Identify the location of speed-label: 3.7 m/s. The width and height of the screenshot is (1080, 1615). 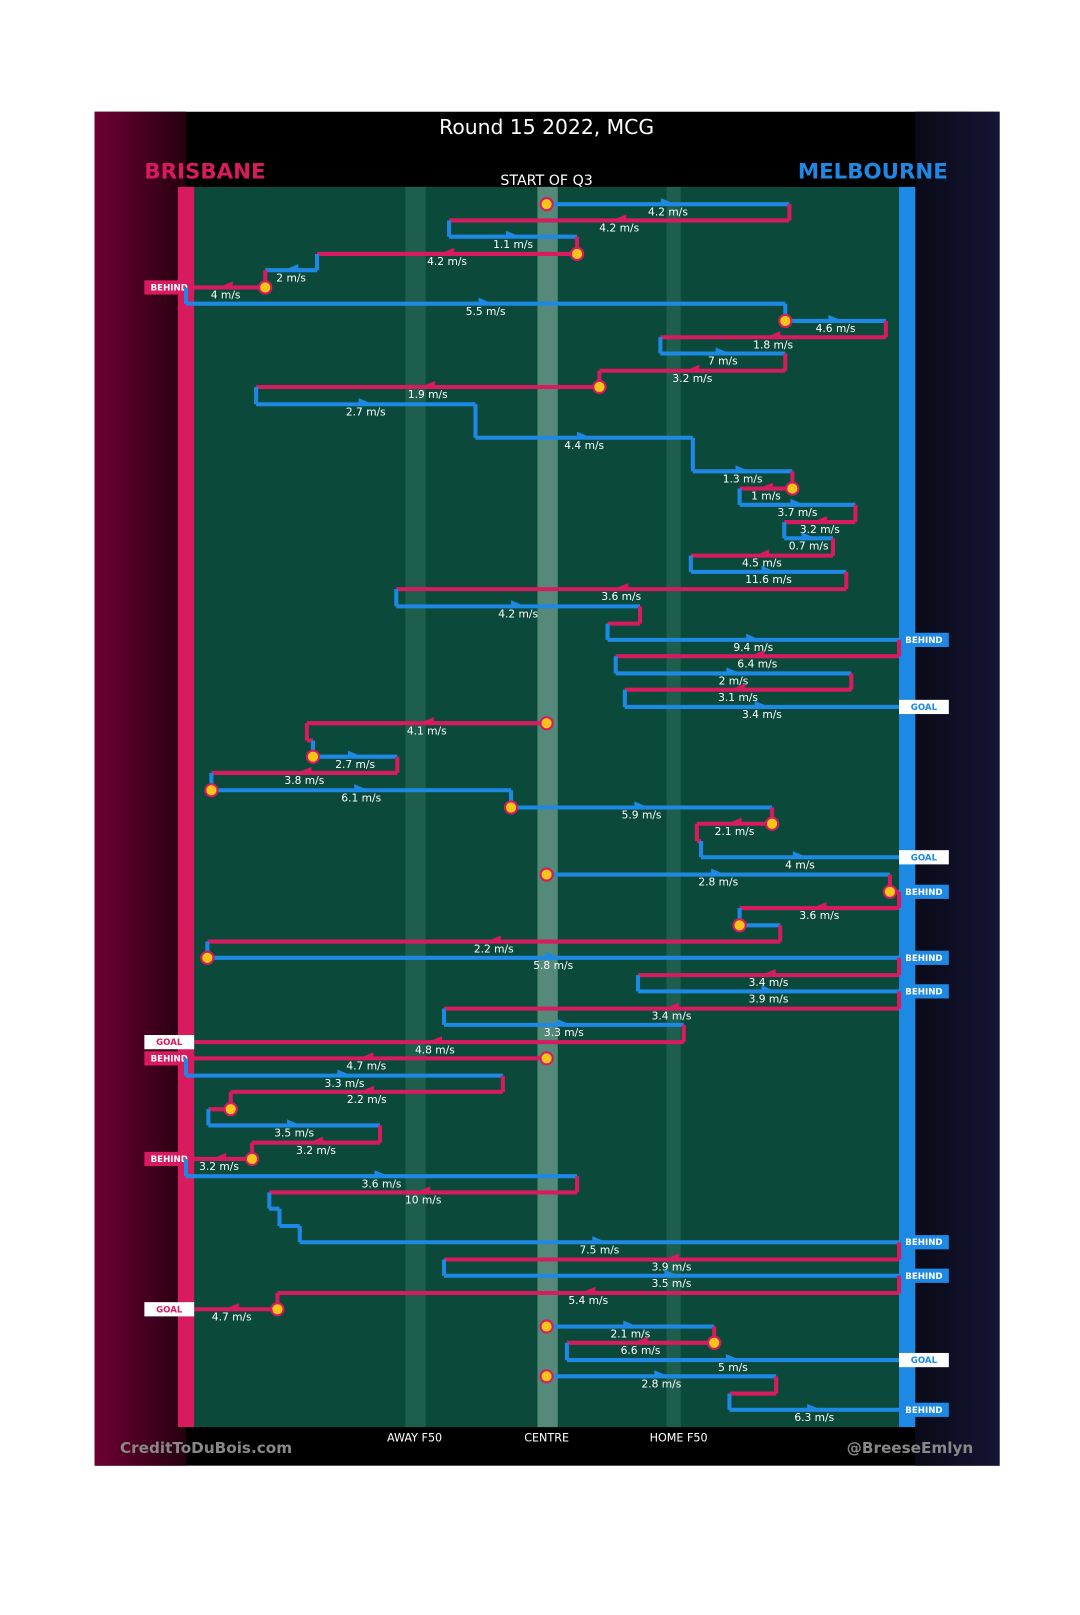
(798, 512).